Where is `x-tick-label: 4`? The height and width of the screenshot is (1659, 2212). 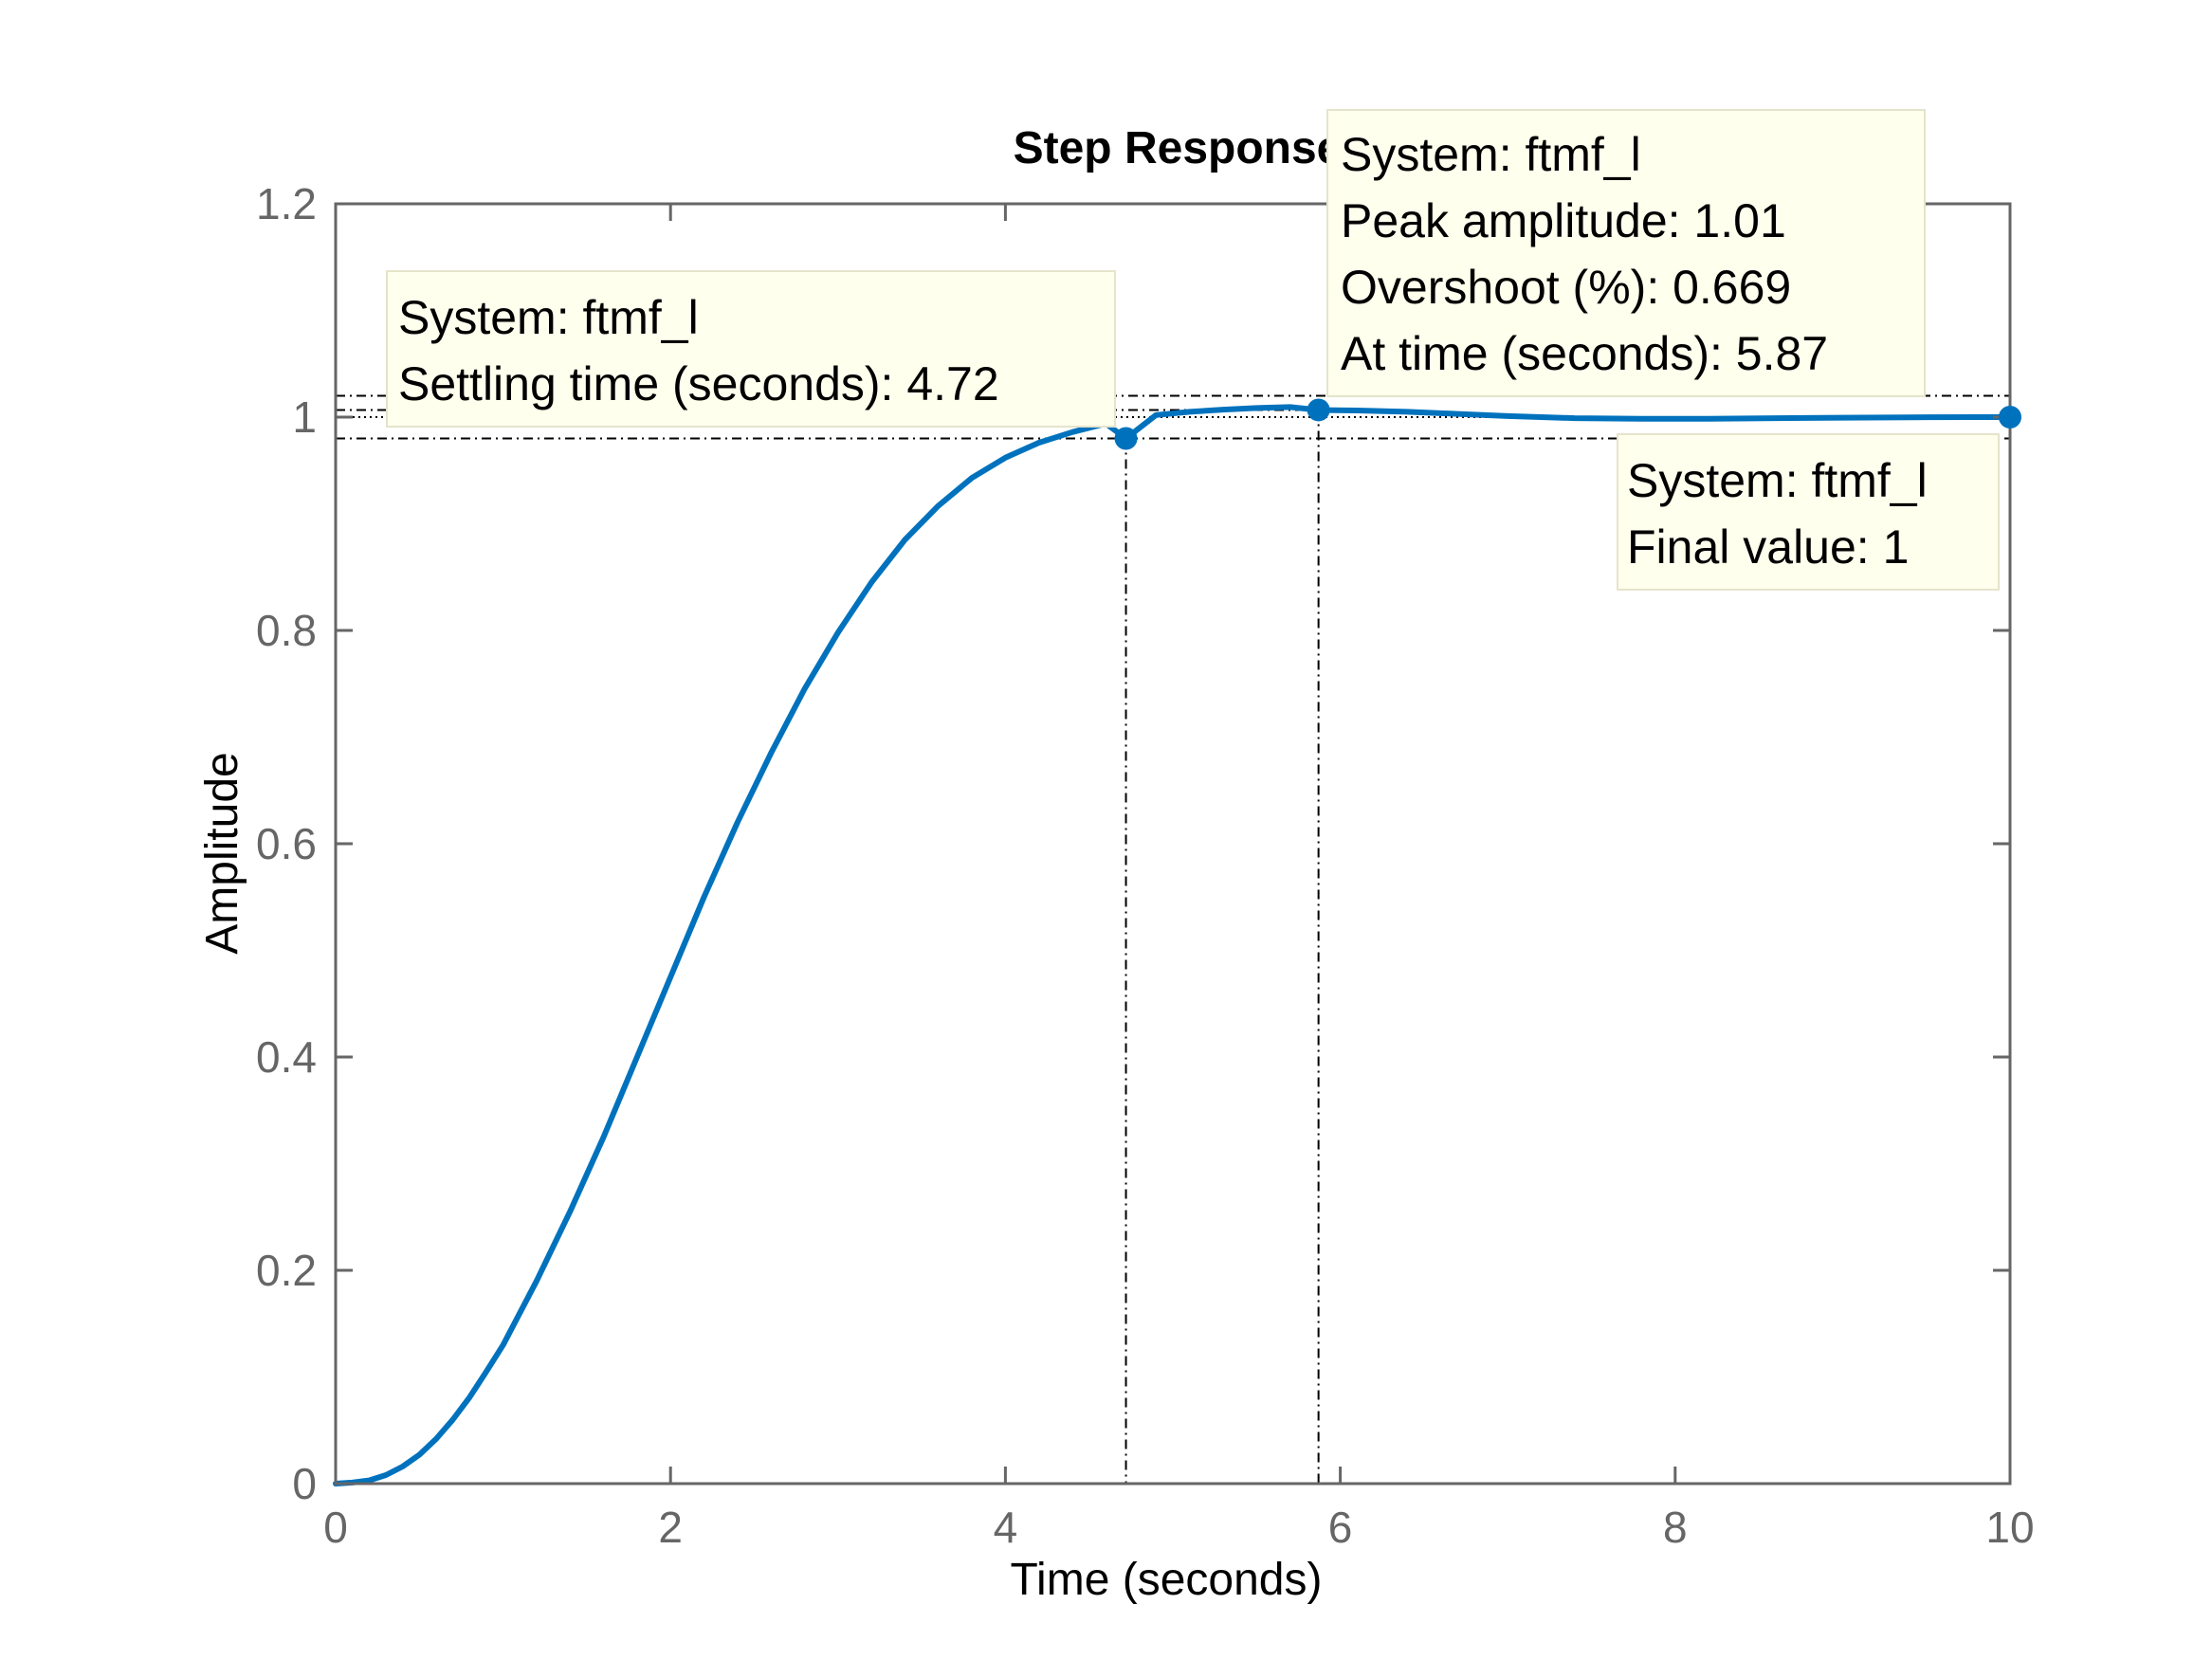 x-tick-label: 4 is located at coordinates (1006, 1527).